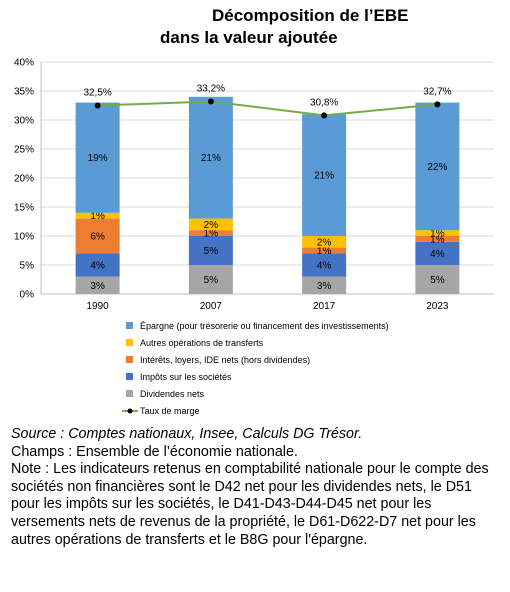  I want to click on y-tick-label: 15%, so click(24, 208).